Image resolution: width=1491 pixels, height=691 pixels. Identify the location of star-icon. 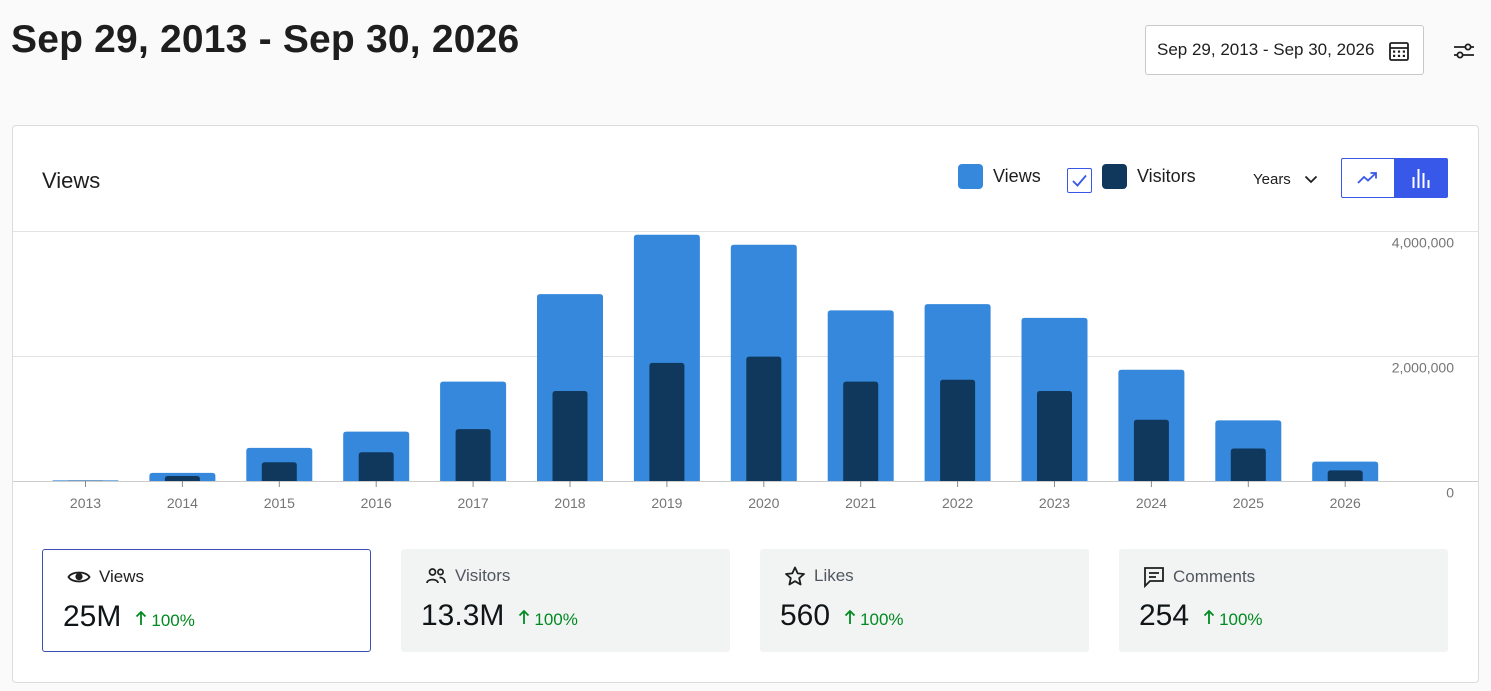
(795, 576).